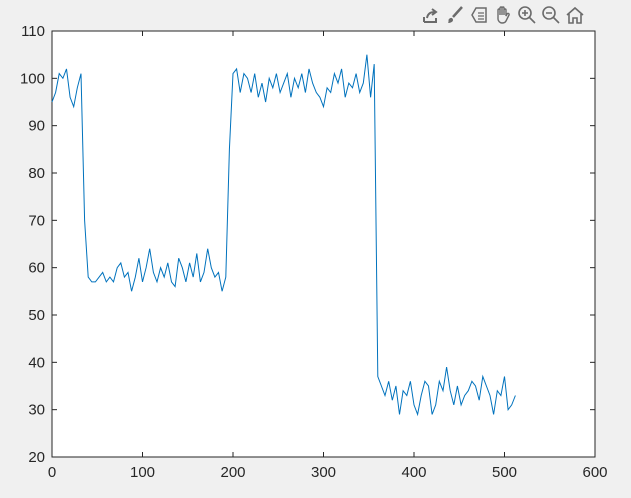 This screenshot has height=498, width=631. Describe the element at coordinates (413, 472) in the screenshot. I see `x-tick-label: 400` at that location.